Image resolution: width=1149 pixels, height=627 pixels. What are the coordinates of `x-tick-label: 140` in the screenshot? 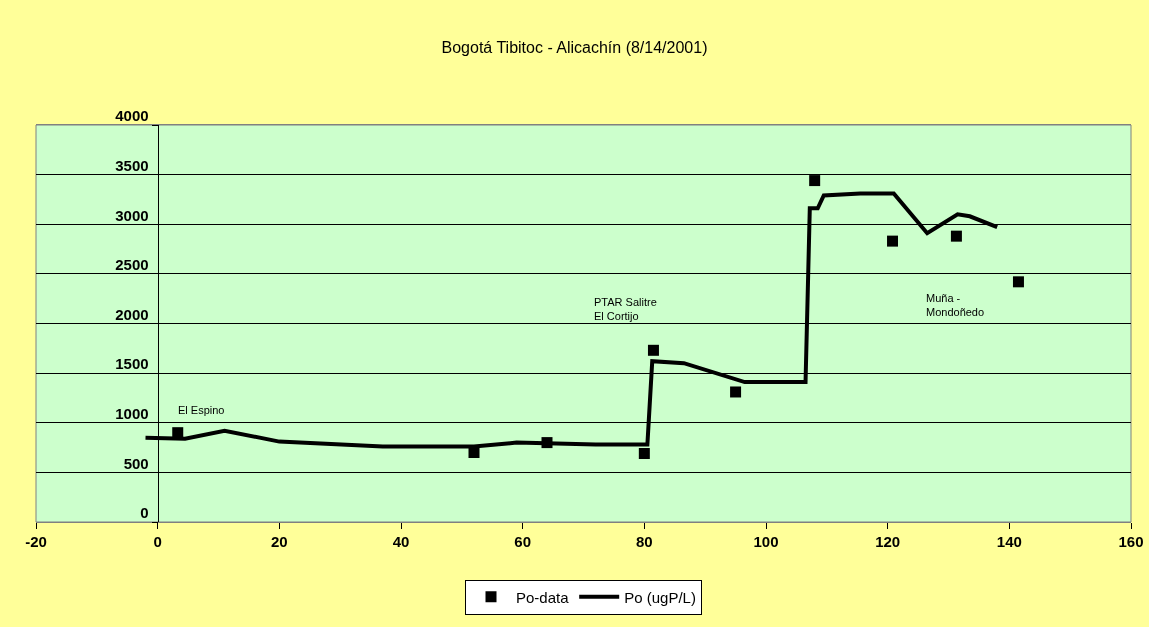 It's located at (1009, 541).